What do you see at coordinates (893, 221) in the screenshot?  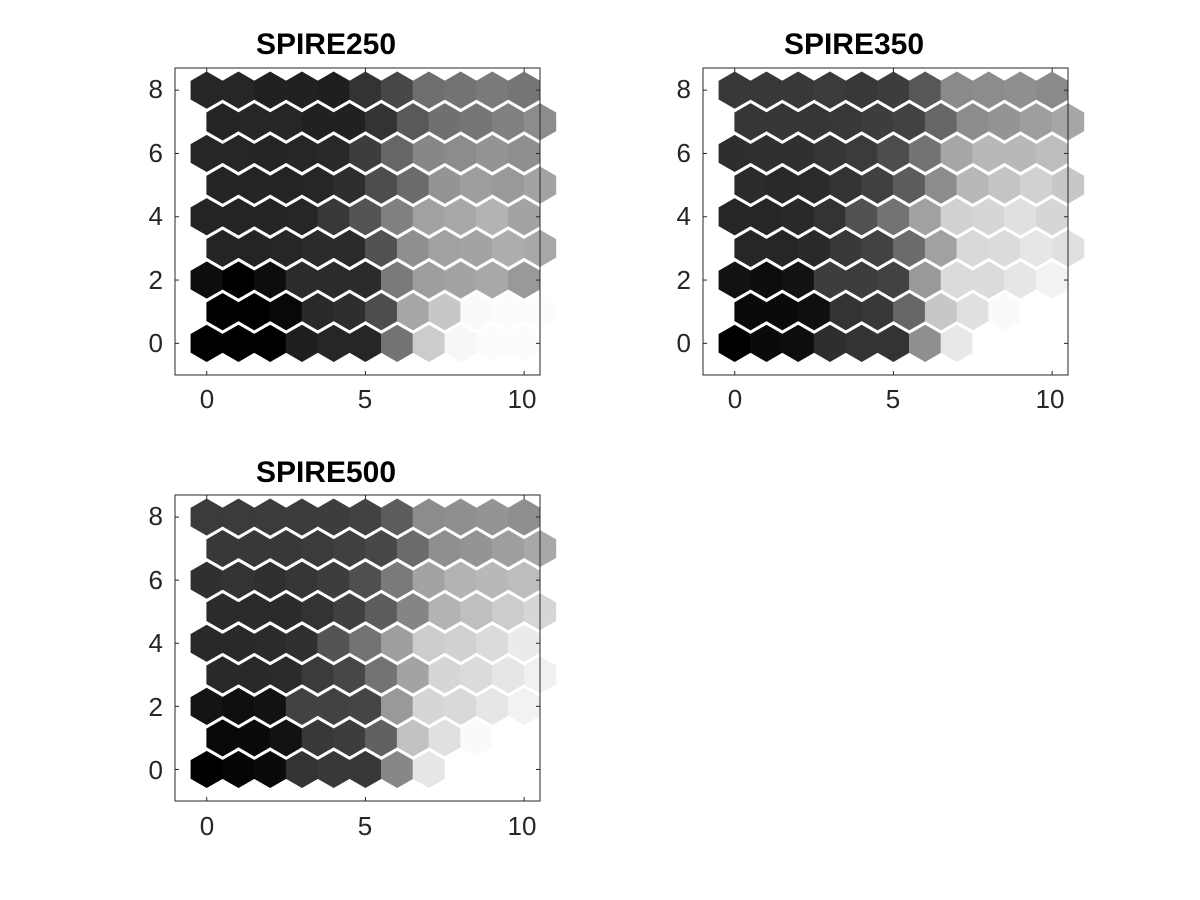 I see `spire350-plot-area` at bounding box center [893, 221].